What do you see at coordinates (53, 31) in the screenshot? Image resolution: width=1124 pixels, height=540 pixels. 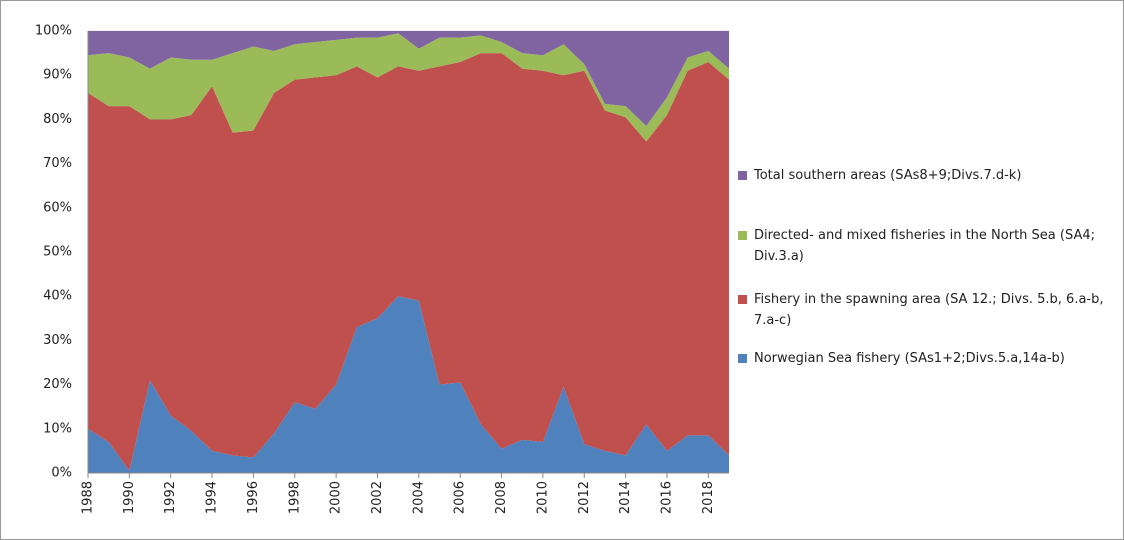 I see `y-tick-label: 100%` at bounding box center [53, 31].